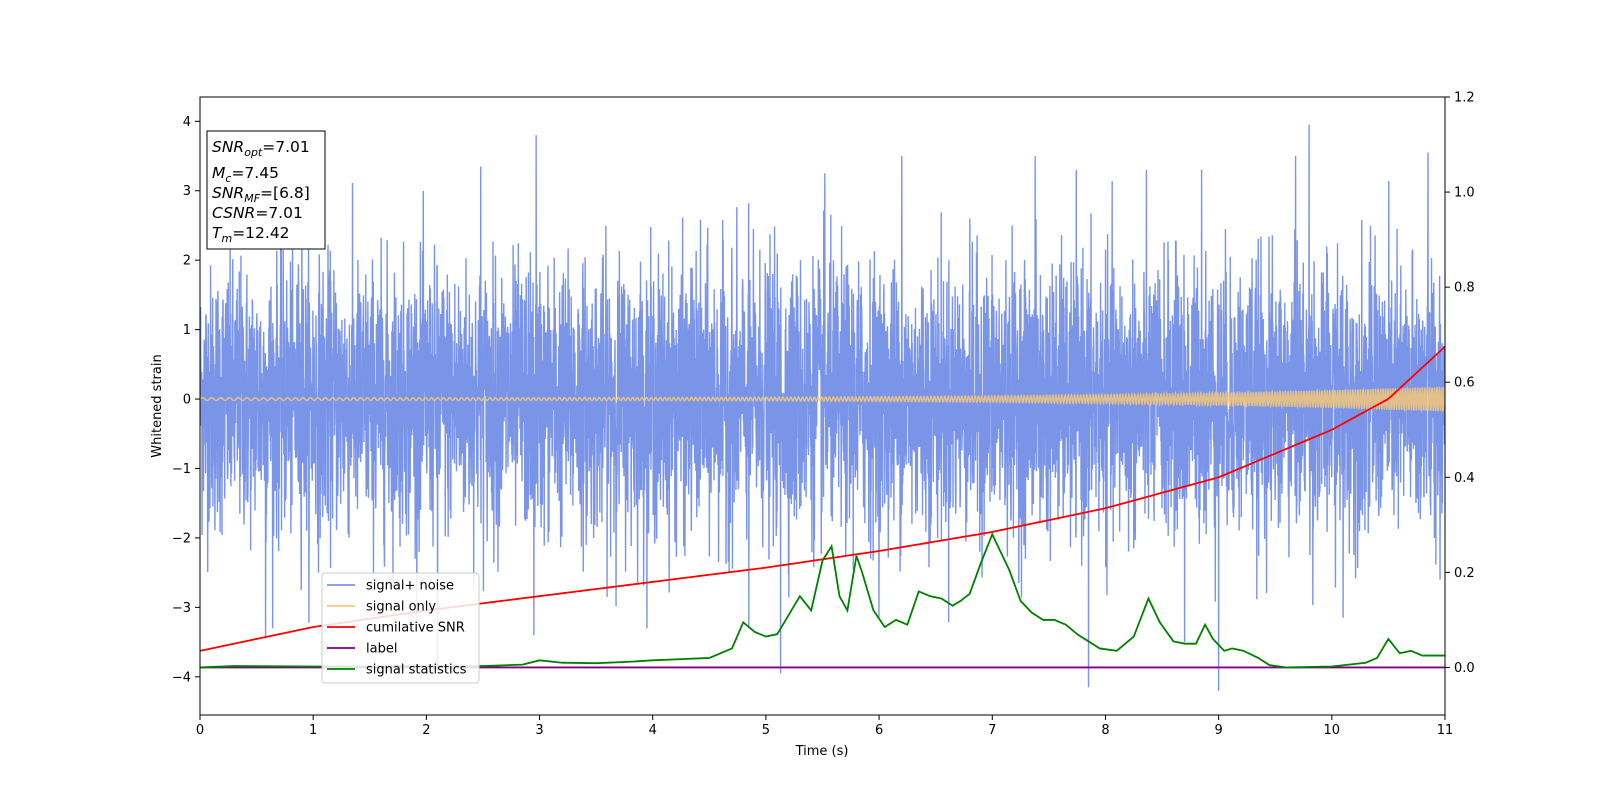 The height and width of the screenshot is (800, 1600). I want to click on info-line: CSNR=7.01, so click(257, 213).